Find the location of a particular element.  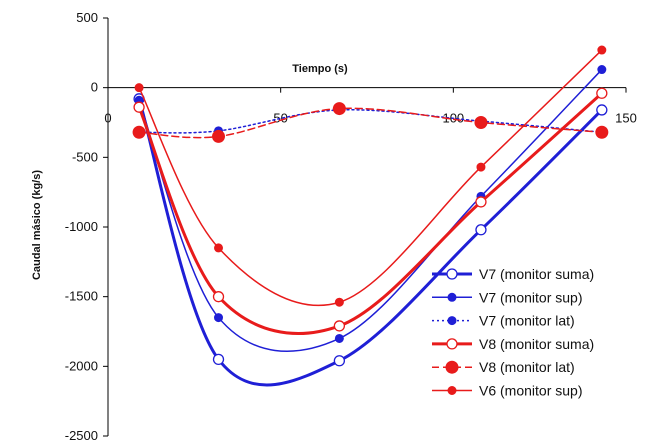

y-tick-label: -2000 is located at coordinates (81, 365).